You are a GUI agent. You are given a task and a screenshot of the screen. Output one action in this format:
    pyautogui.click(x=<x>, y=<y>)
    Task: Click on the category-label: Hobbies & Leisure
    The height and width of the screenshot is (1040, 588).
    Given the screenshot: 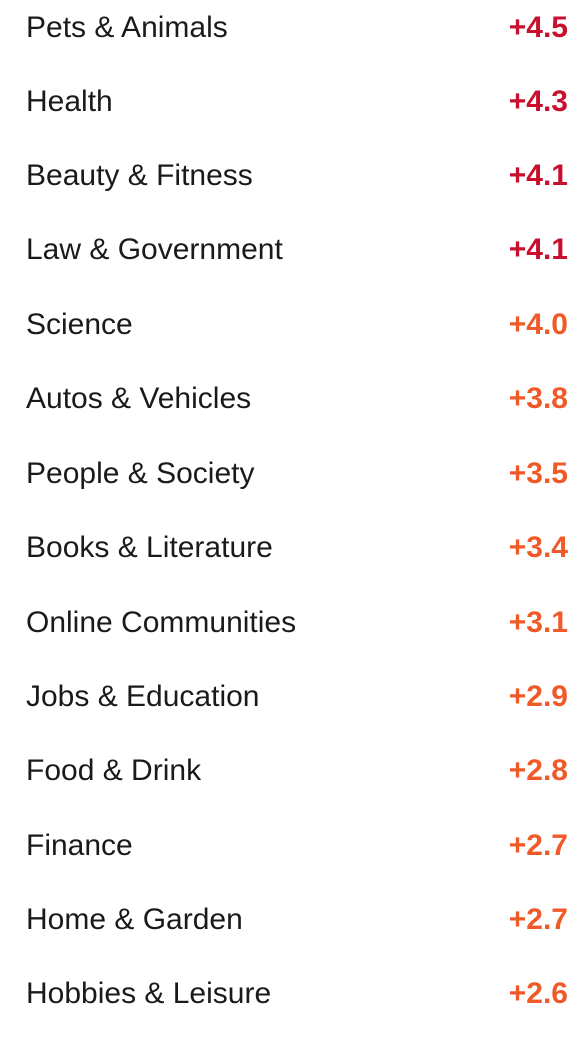 What is the action you would take?
    pyautogui.click(x=149, y=993)
    